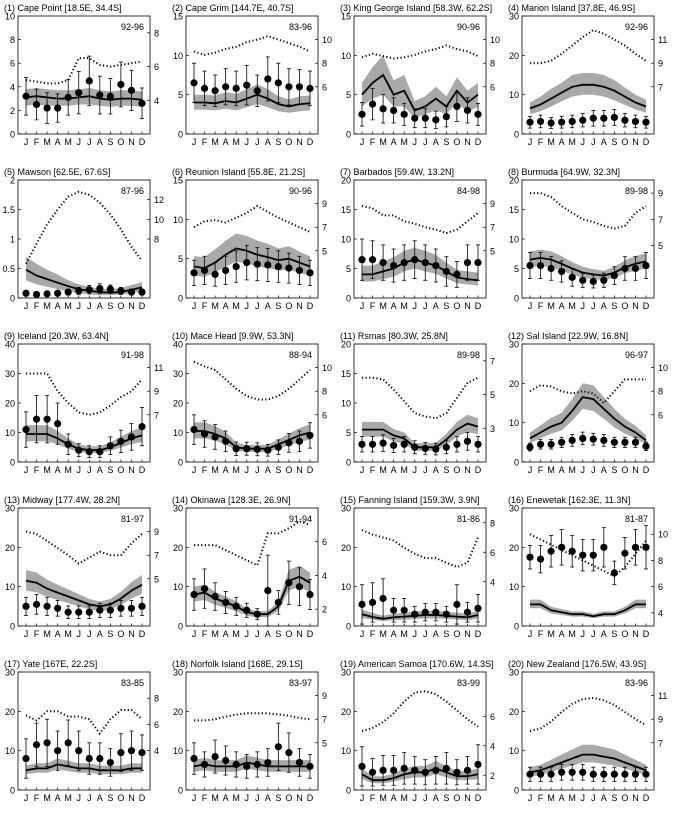  What do you see at coordinates (180, 95) in the screenshot?
I see `y-tick-label: 5` at bounding box center [180, 95].